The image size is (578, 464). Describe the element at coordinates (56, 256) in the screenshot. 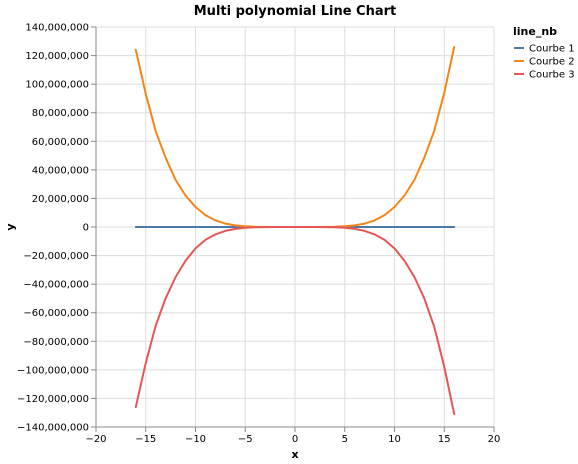

I see `y-tick-label: −20,000,000` at that location.